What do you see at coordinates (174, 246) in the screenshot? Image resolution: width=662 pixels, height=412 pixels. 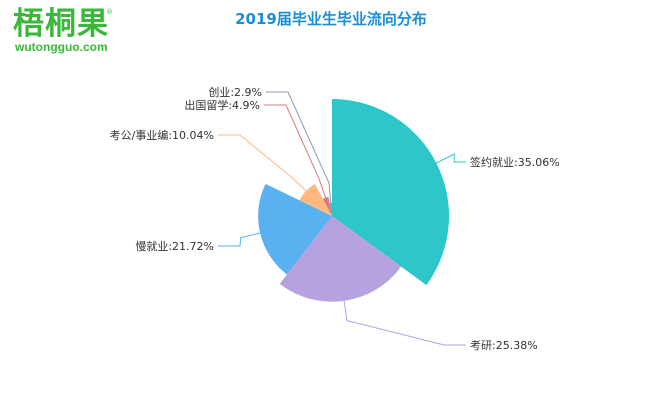 I see `slice-label: 慢就业:21.72%` at bounding box center [174, 246].